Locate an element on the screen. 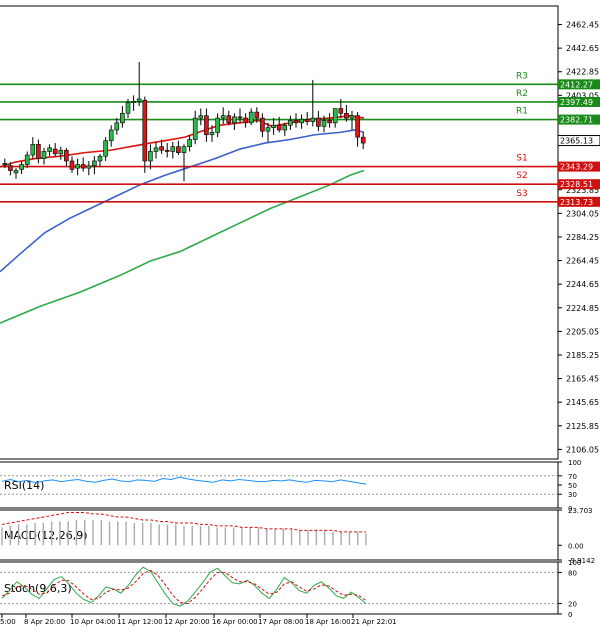 The width and height of the screenshot is (600, 630). rsi-tick-label: 0 is located at coordinates (570, 509).